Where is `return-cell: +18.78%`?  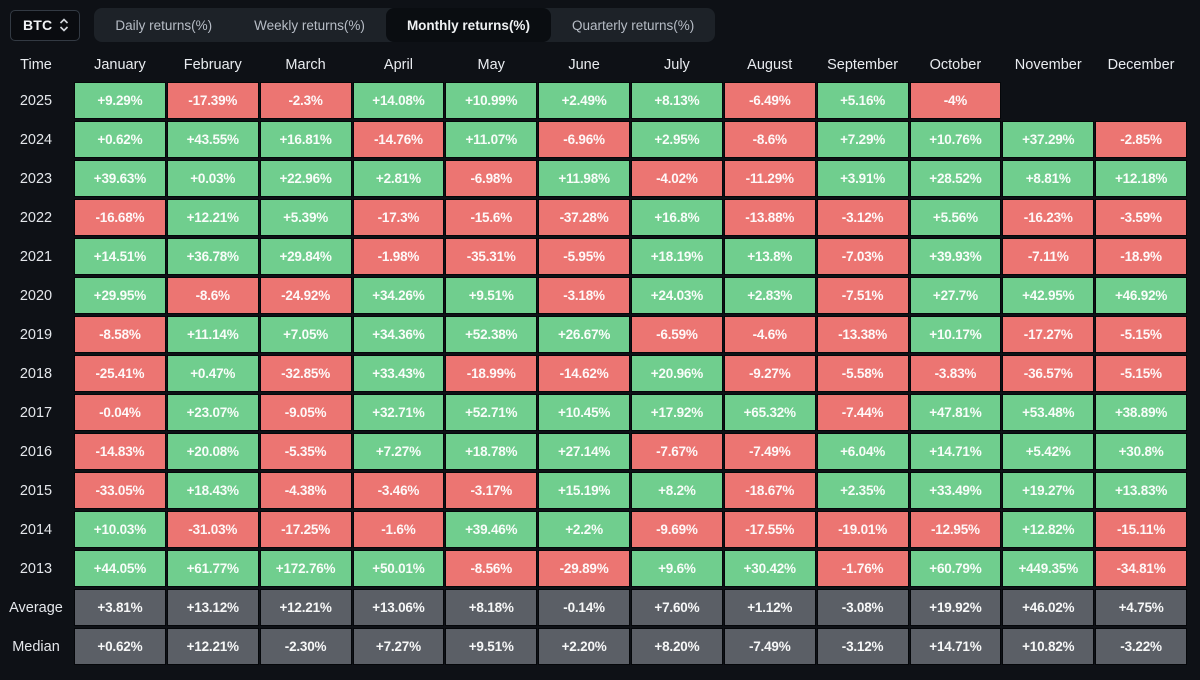 return-cell: +18.78% is located at coordinates (491, 451).